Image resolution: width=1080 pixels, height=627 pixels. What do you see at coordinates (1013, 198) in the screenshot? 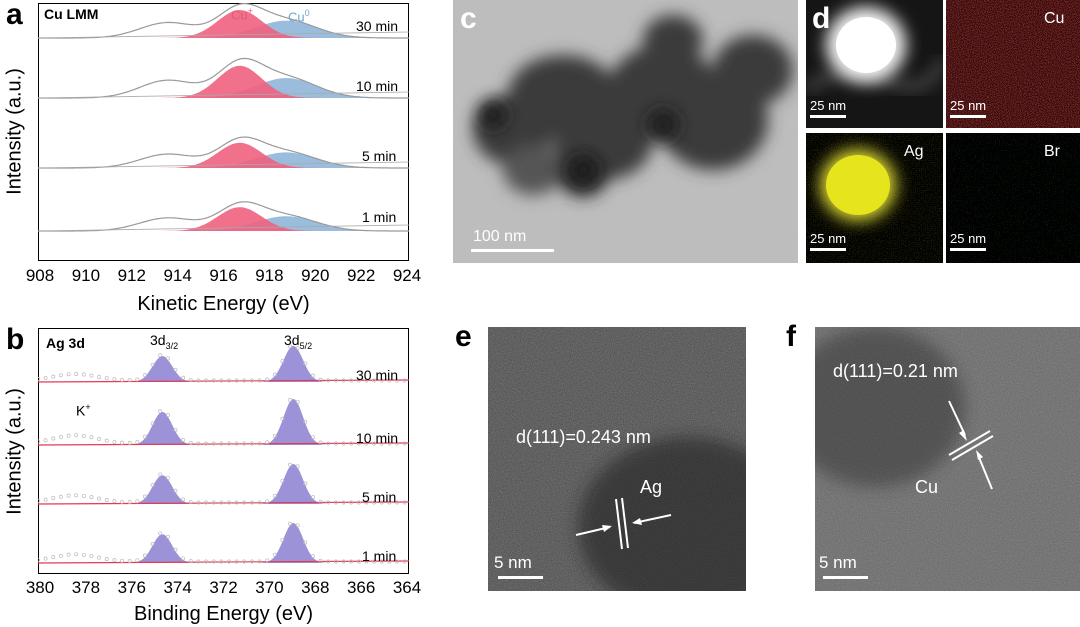
I see `eds-tile-br: Br 25 nm` at bounding box center [1013, 198].